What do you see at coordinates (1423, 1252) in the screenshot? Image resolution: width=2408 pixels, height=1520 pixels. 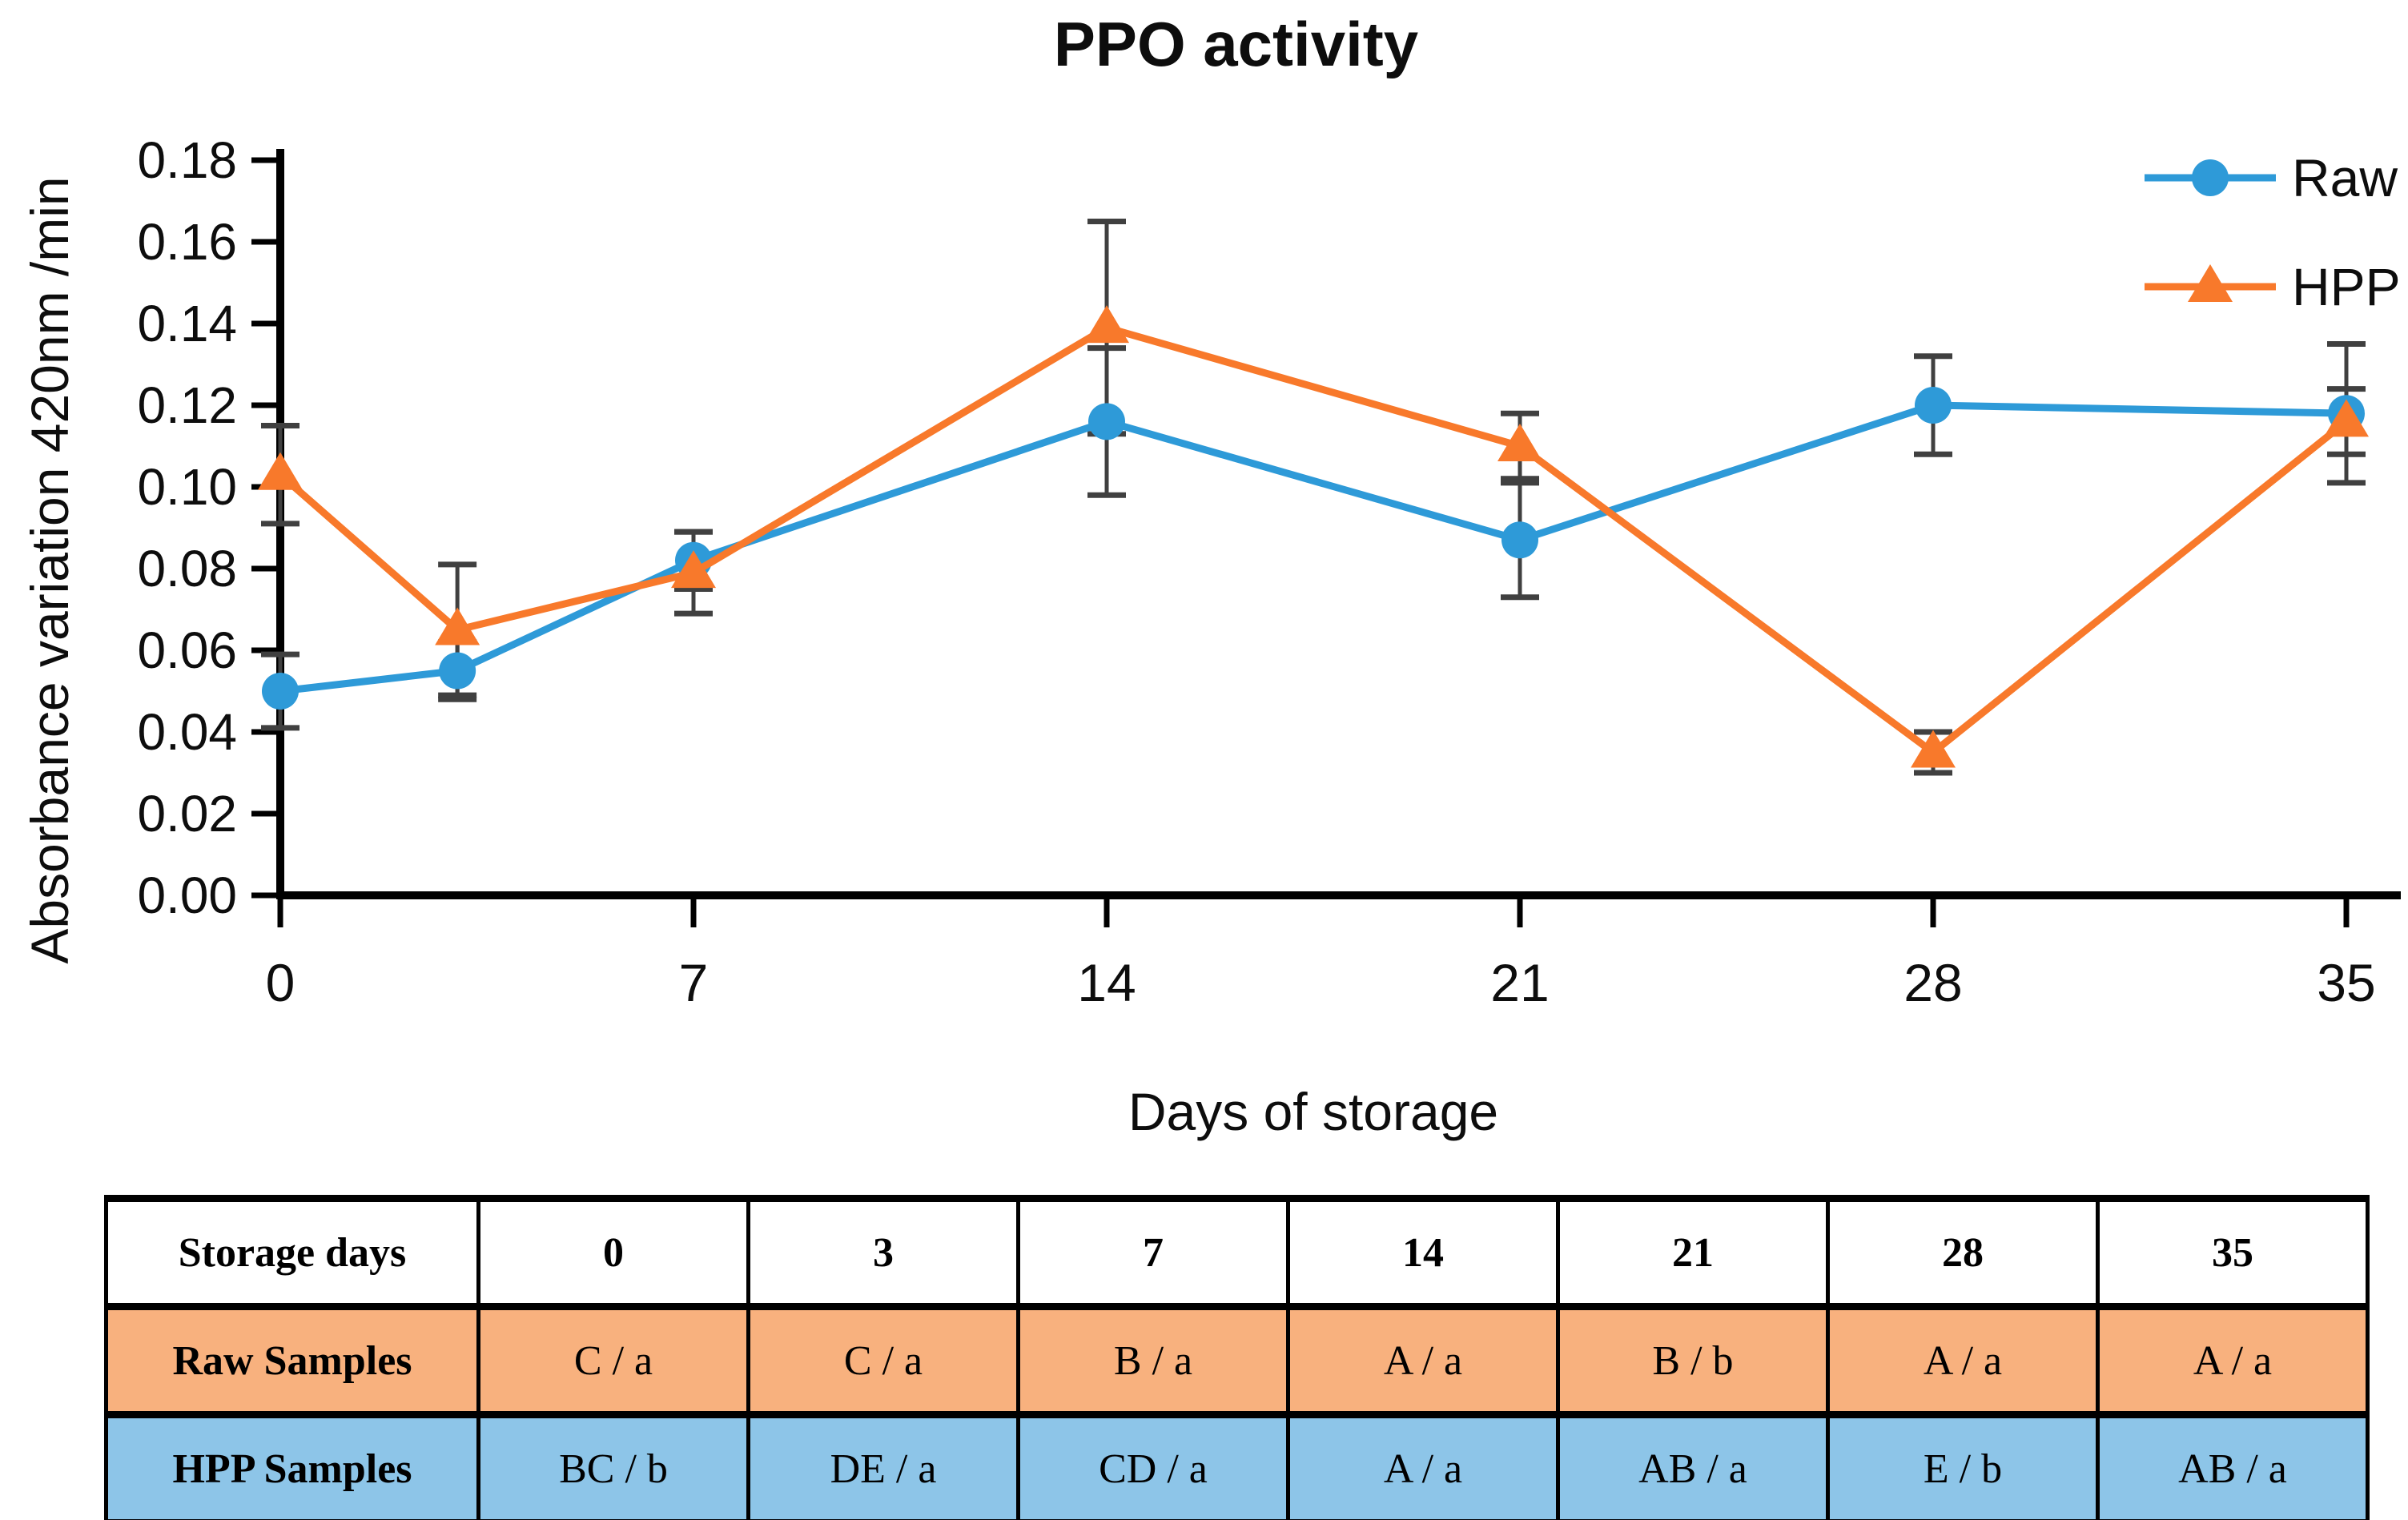 I see `table-header-cell: 14` at bounding box center [1423, 1252].